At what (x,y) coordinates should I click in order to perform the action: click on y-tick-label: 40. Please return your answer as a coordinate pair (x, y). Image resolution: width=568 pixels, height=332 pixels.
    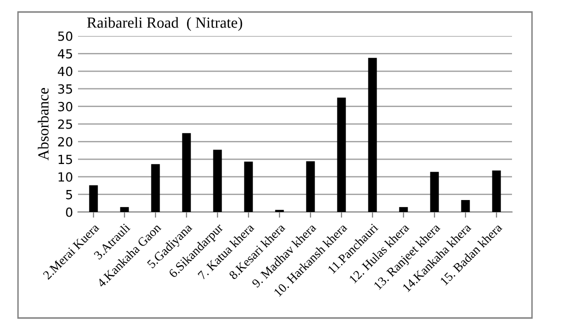
    Looking at the image, I should click on (65, 71).